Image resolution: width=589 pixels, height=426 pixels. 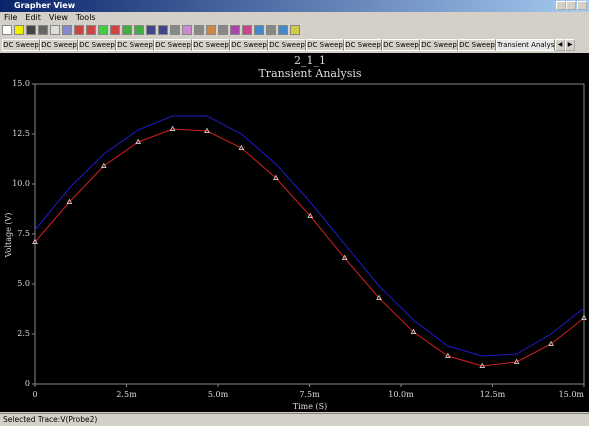 What do you see at coordinates (560, 45) in the screenshot?
I see `tab-scroll-left: ◀` at bounding box center [560, 45].